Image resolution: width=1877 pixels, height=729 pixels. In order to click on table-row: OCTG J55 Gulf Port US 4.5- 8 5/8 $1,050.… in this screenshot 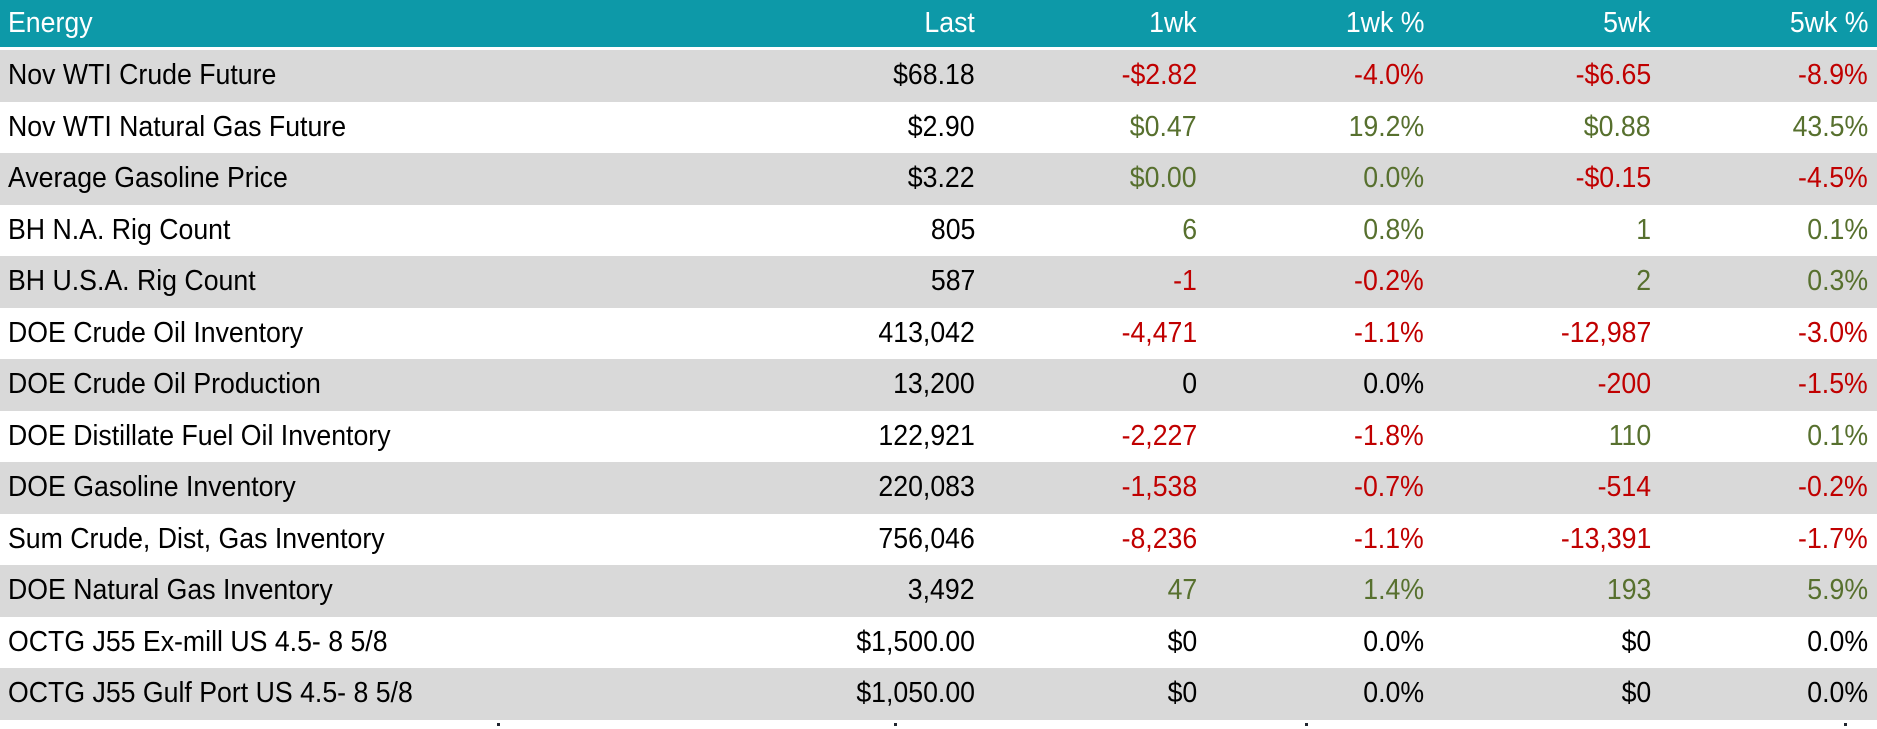, I will do `click(938, 694)`.